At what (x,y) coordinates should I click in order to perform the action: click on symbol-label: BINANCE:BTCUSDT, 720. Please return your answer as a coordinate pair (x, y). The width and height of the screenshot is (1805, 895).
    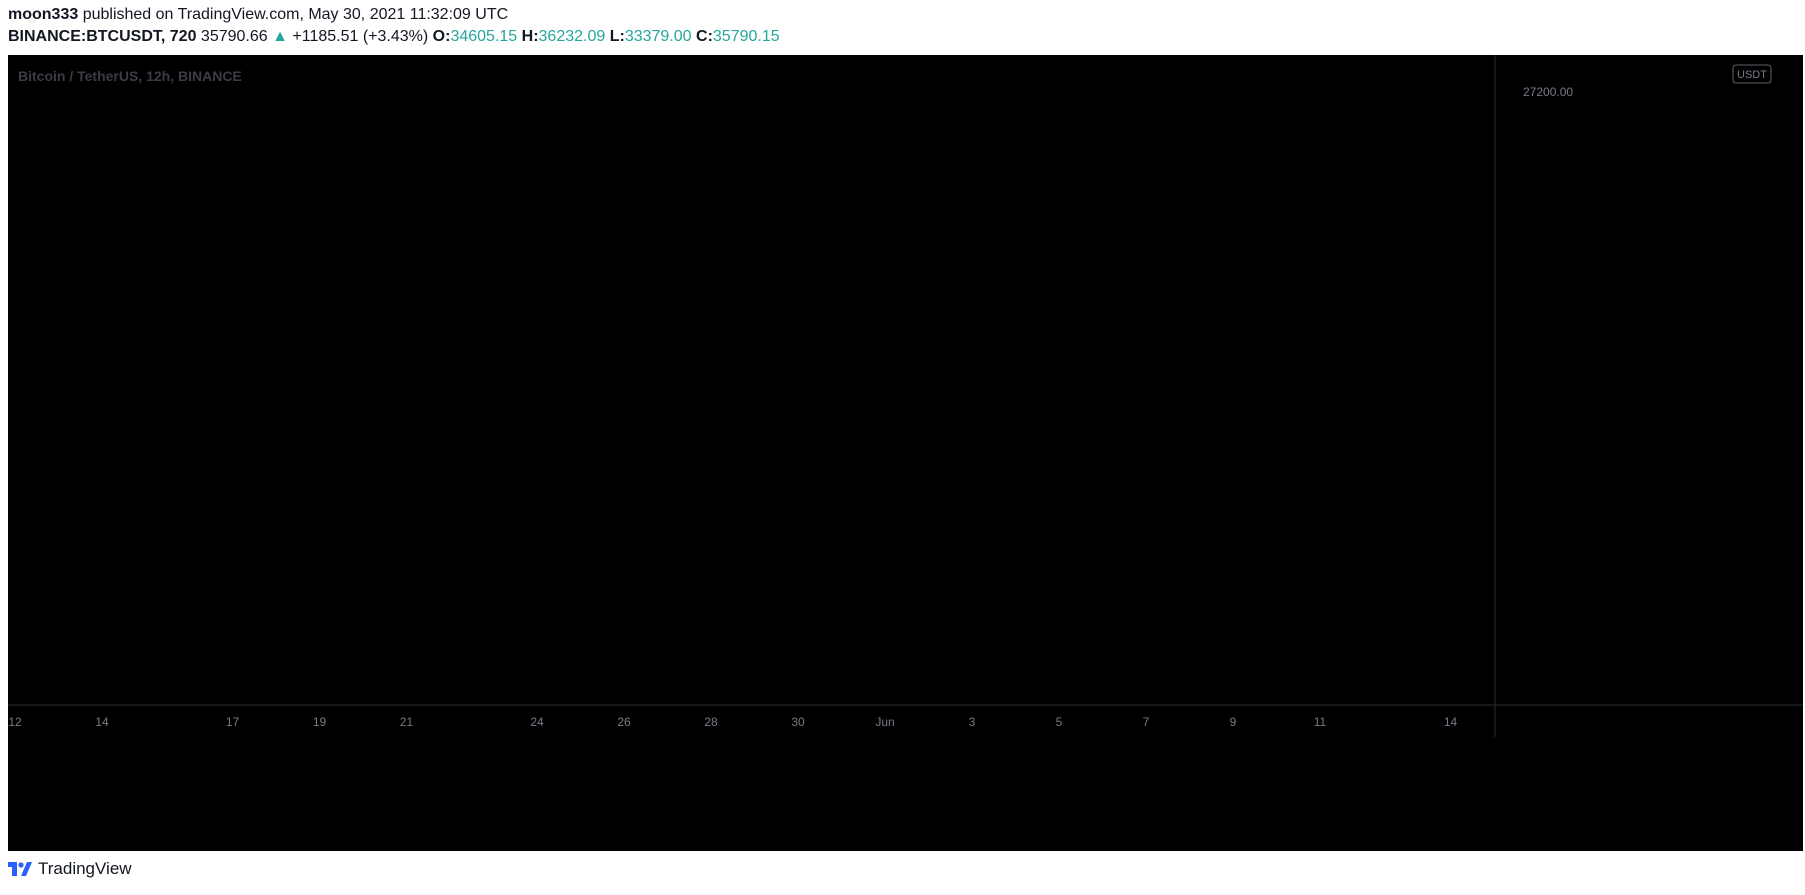
    Looking at the image, I should click on (102, 36).